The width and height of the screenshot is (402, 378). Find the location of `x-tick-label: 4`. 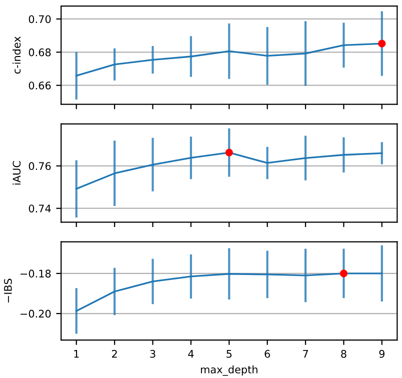

x-tick-label: 4 is located at coordinates (191, 354).